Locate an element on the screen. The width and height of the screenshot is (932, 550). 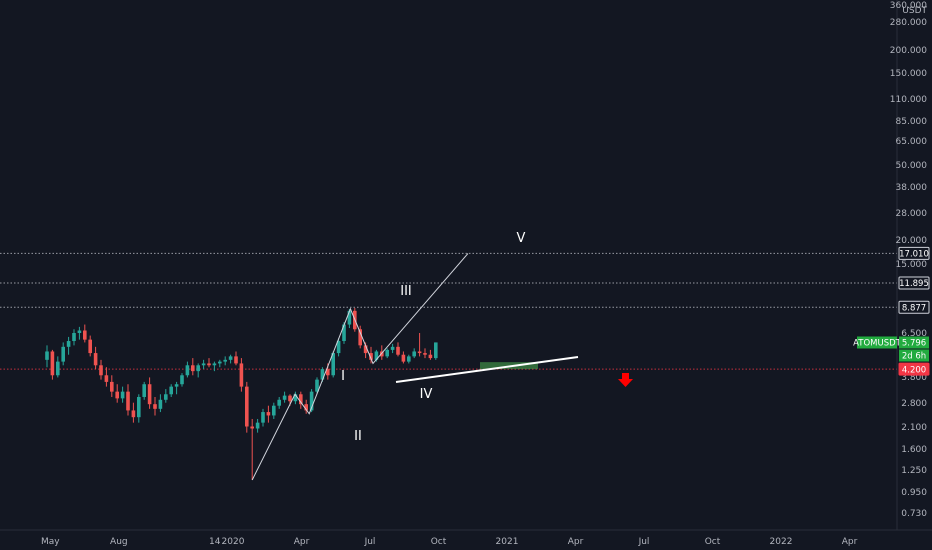
wave-path is located at coordinates (360, 367).